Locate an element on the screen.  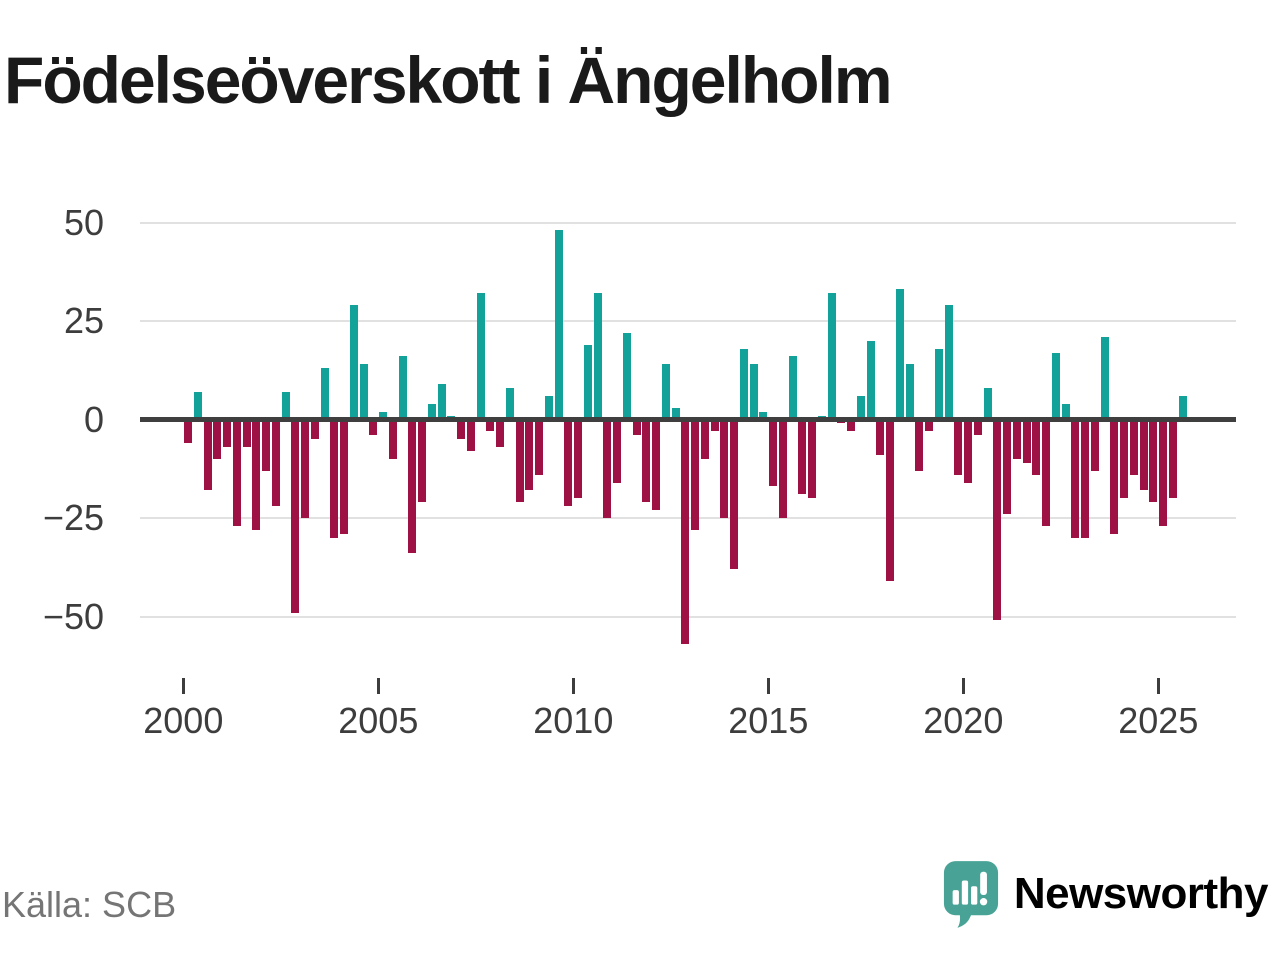
bar-2008-q2 is located at coordinates (509, 403).